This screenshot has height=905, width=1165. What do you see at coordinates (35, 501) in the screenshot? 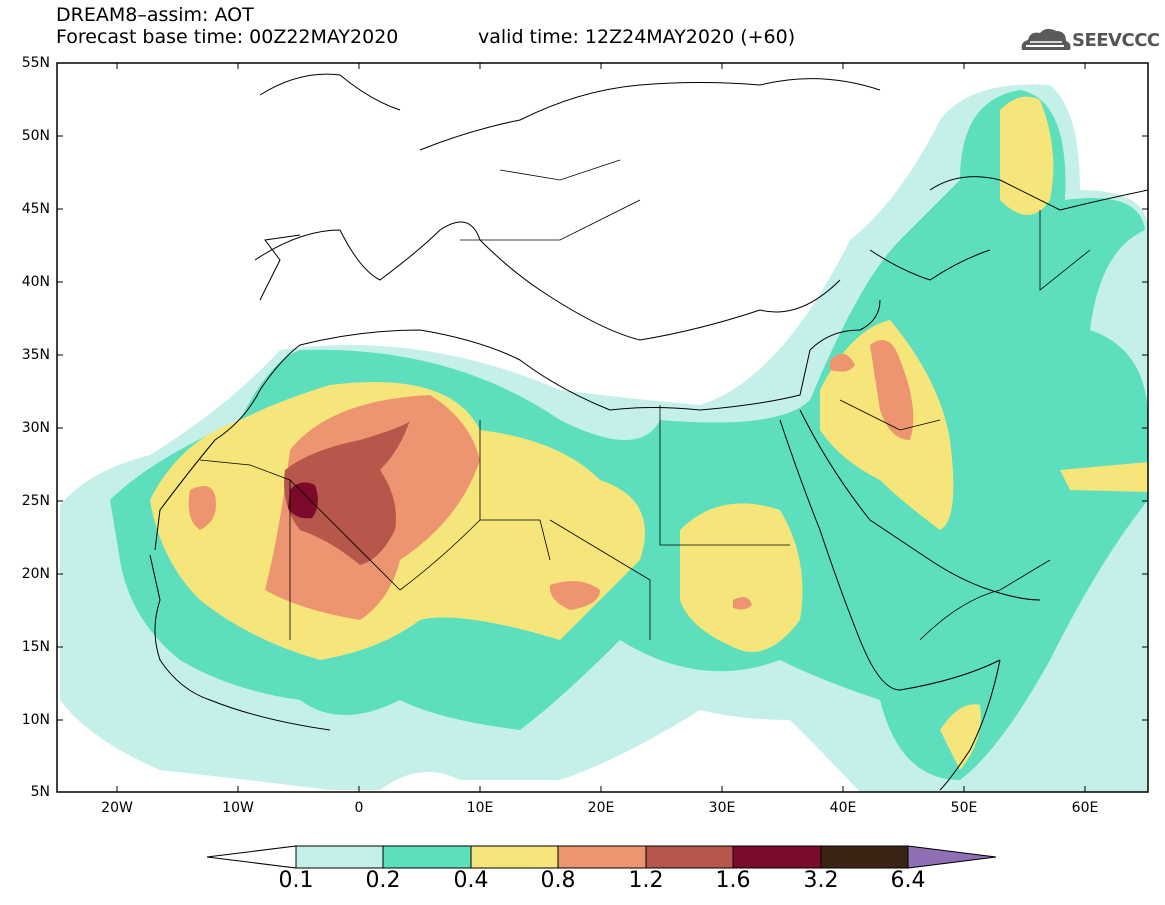
I see `y-tick-label: 25N` at bounding box center [35, 501].